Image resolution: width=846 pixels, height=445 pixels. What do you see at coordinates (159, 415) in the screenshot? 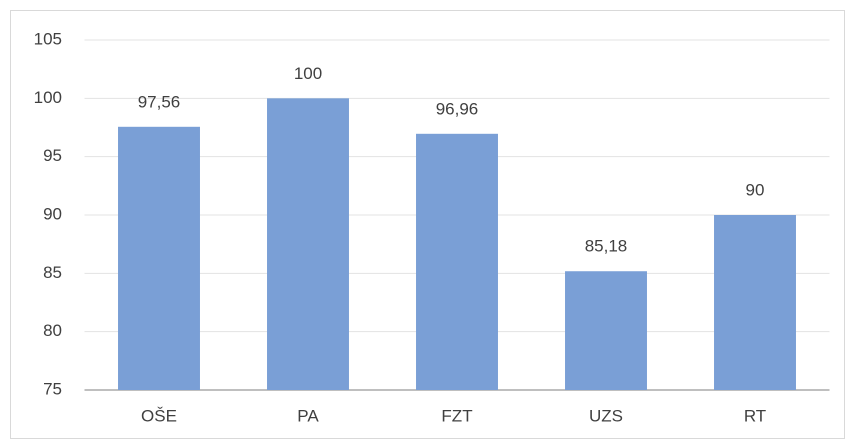
I see `x-tick-label: OŠE` at bounding box center [159, 415].